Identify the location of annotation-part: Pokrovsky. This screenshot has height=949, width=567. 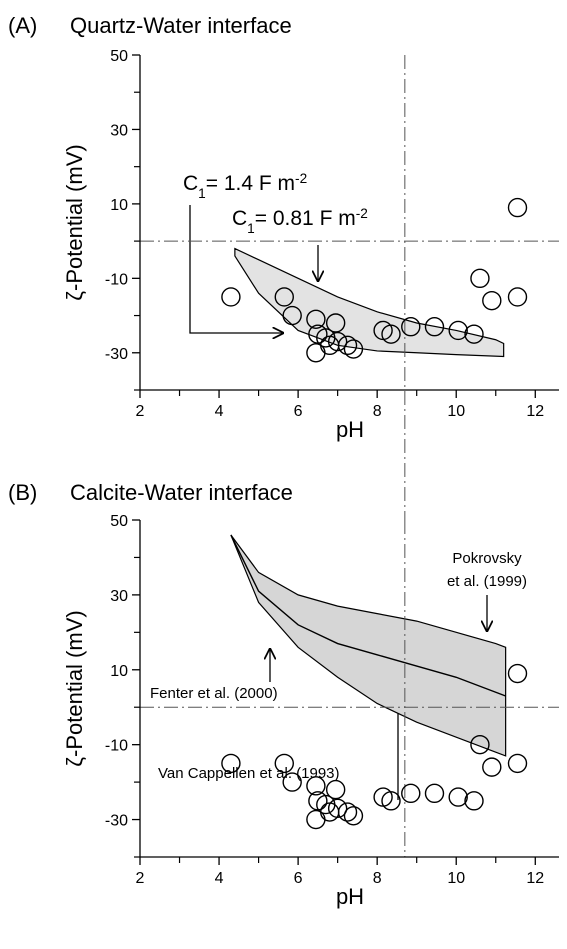
(487, 558).